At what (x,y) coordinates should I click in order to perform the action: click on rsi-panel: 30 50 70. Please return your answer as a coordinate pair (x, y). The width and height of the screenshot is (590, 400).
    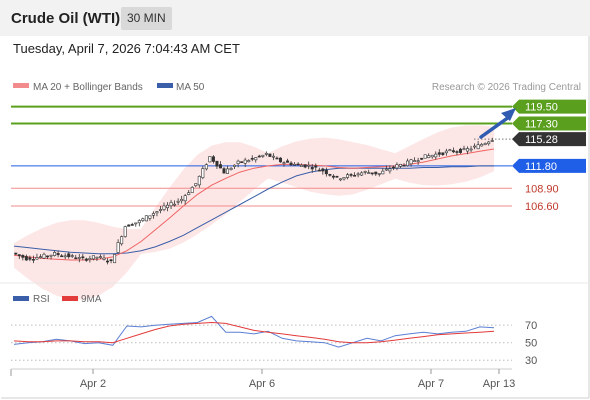
    Looking at the image, I should click on (274, 341).